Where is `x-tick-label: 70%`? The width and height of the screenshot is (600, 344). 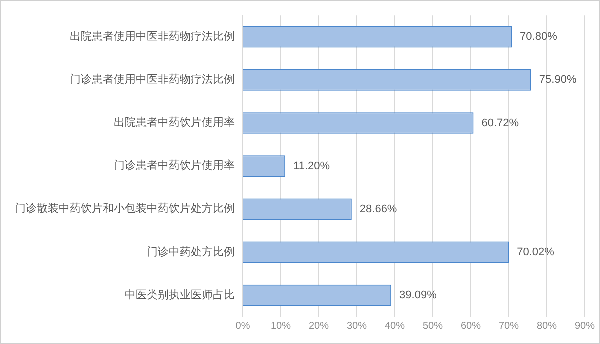 x-tick-label: 70% is located at coordinates (509, 326).